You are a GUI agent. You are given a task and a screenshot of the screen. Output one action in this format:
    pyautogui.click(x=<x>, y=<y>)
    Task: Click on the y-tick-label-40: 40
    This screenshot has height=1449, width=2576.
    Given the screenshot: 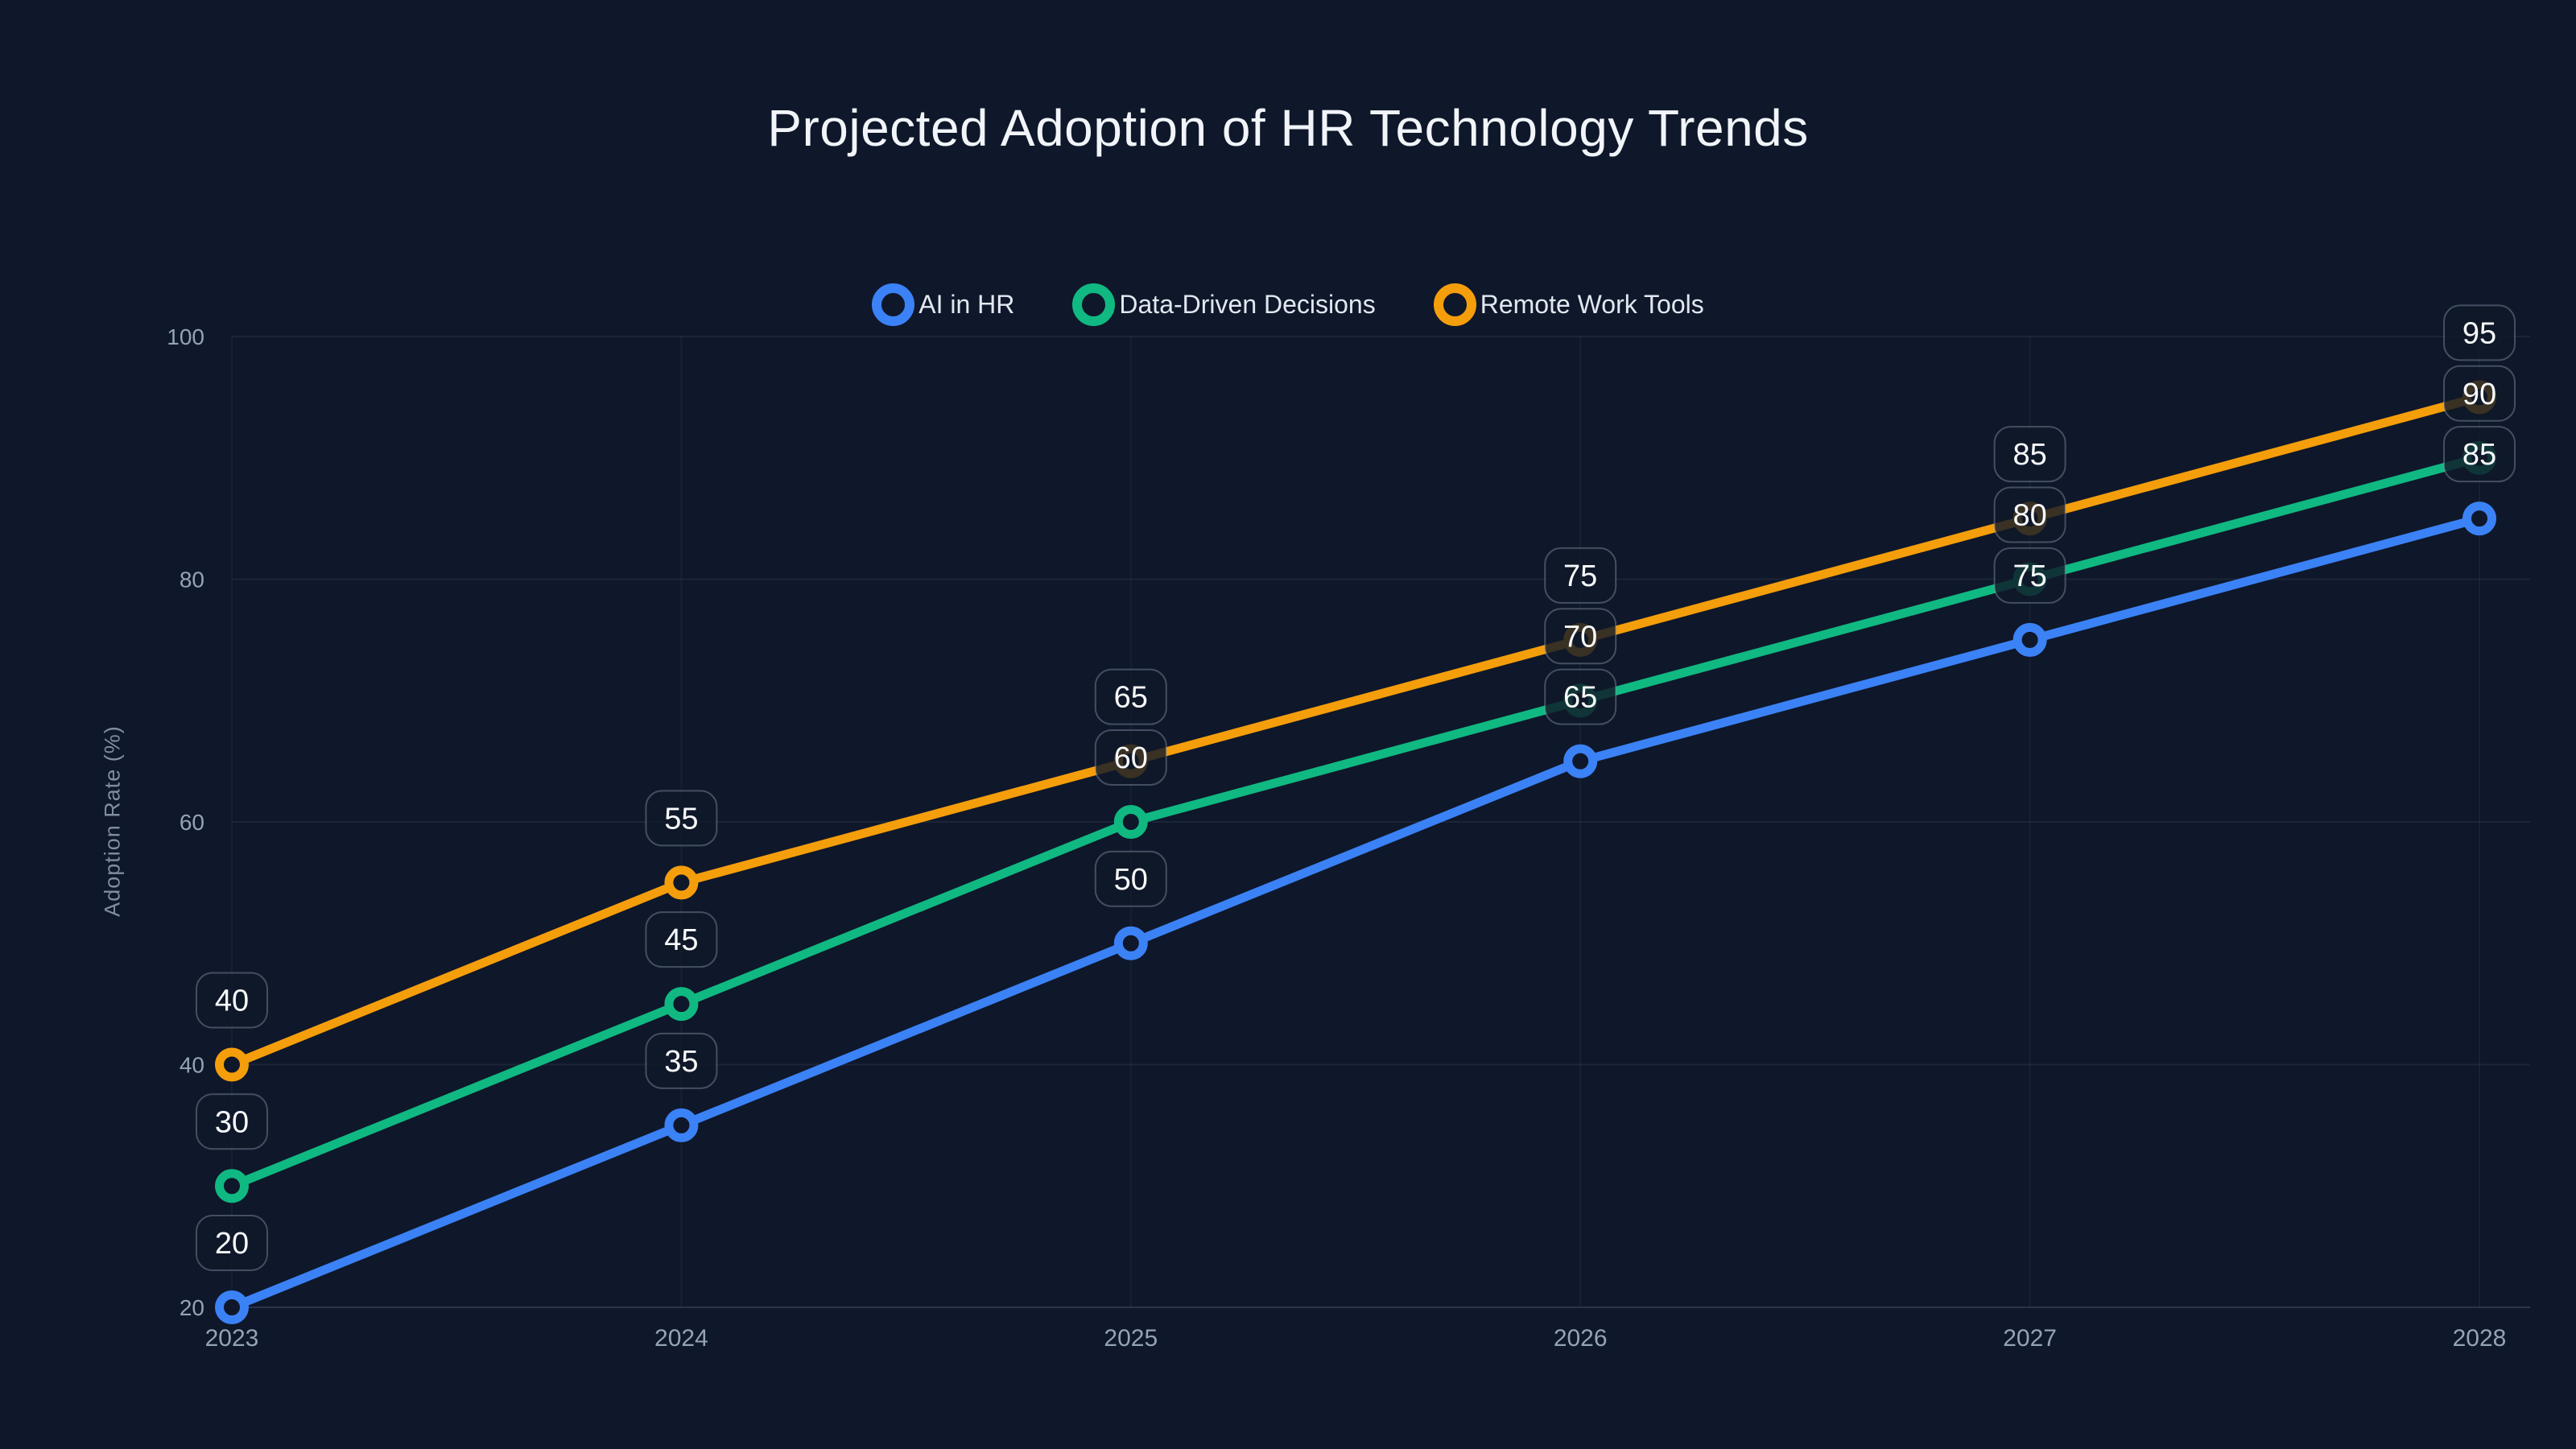 What is the action you would take?
    pyautogui.click(x=192, y=1065)
    